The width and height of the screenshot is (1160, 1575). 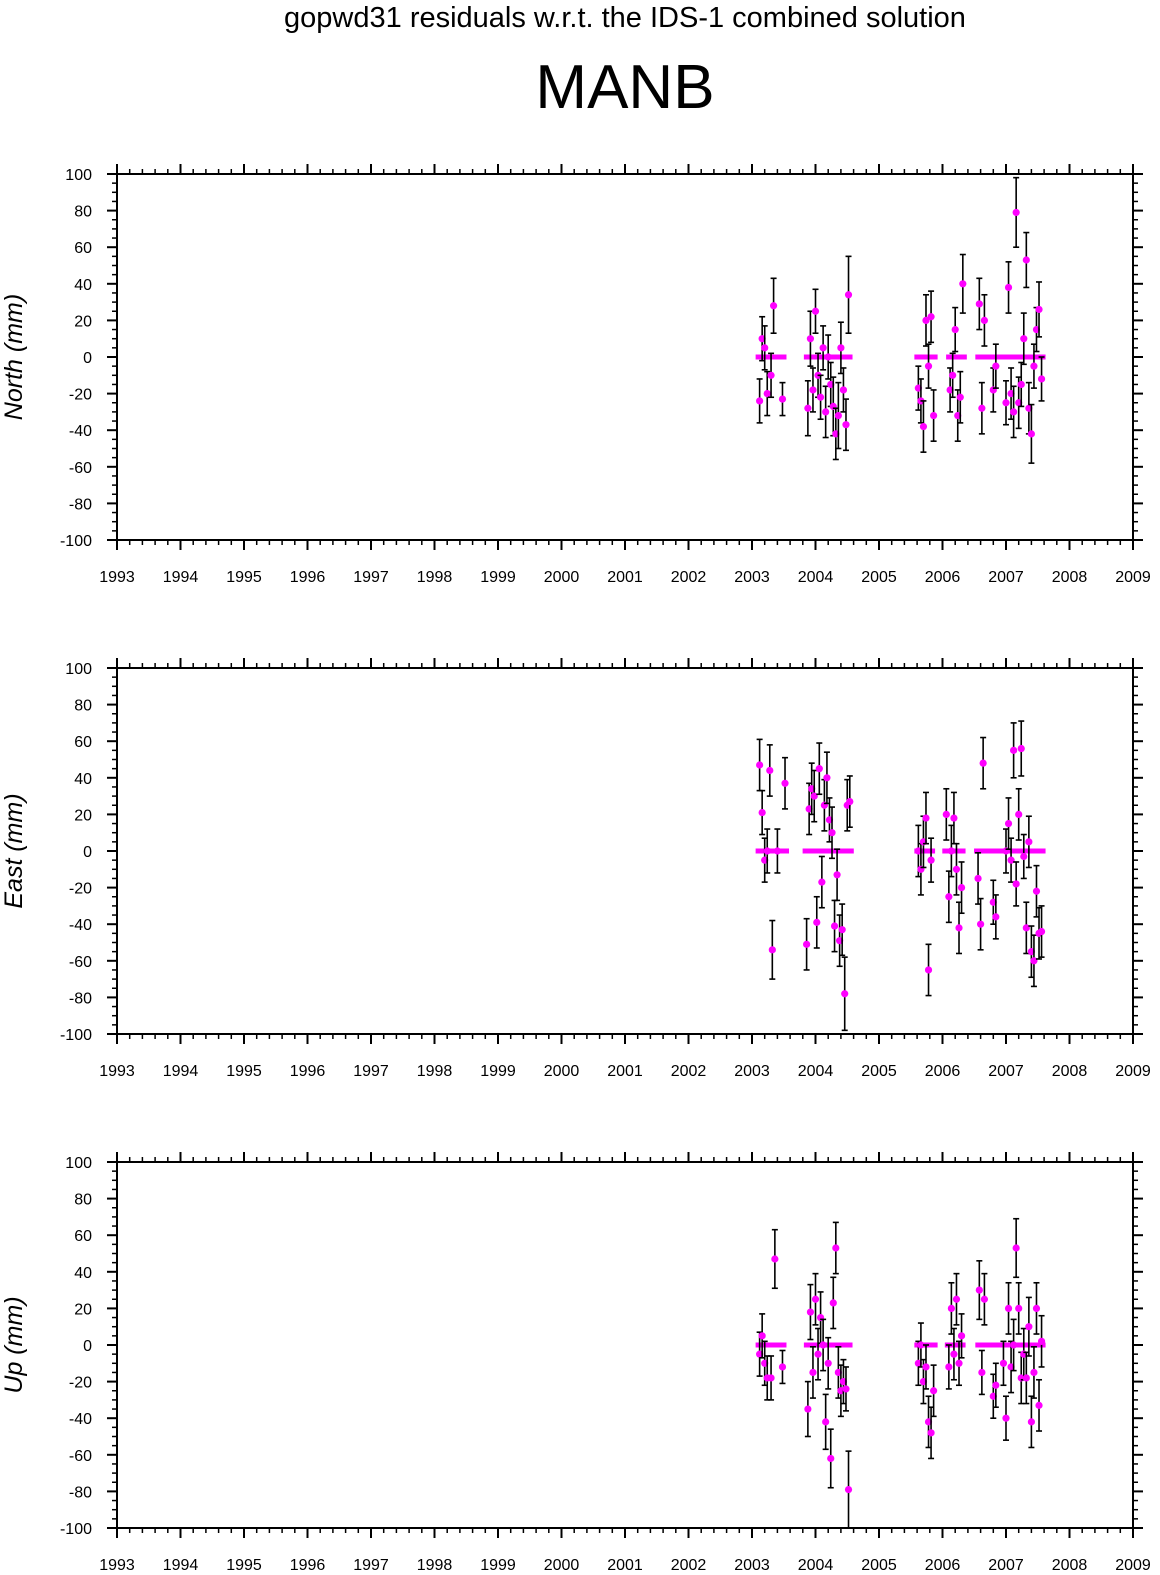 I want to click on up-x-tick-label: 1993, so click(x=117, y=1565).